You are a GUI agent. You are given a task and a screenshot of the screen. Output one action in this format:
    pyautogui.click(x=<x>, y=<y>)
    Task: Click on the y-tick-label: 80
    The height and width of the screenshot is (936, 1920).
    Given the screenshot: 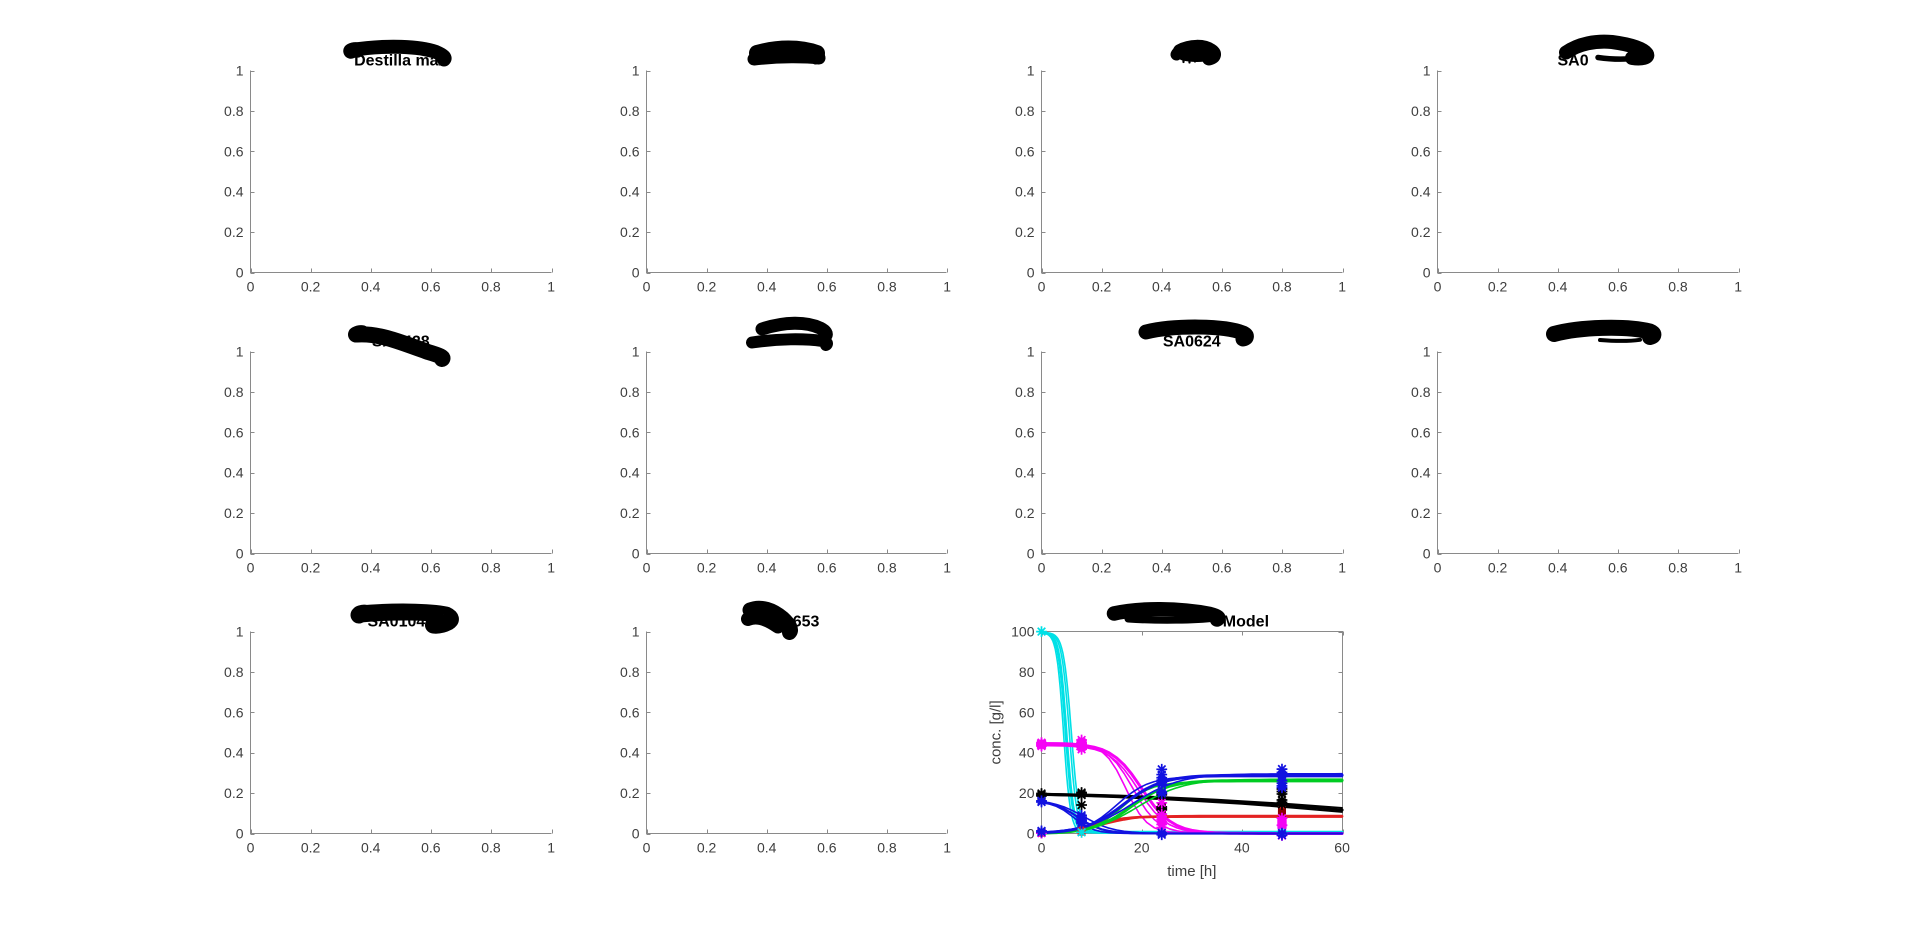 What is the action you would take?
    pyautogui.click(x=1027, y=672)
    